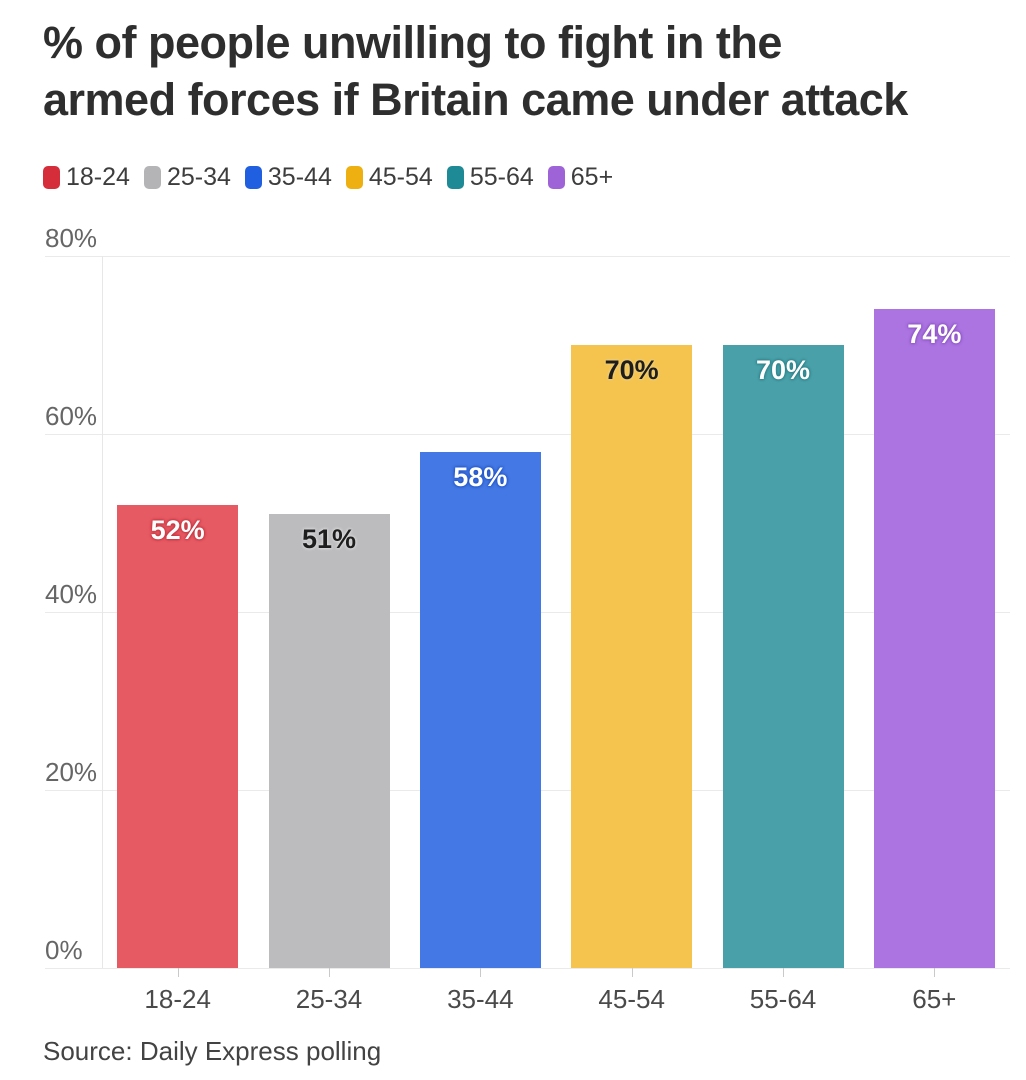  I want to click on y-axis-label-40: 40%, so click(71, 594).